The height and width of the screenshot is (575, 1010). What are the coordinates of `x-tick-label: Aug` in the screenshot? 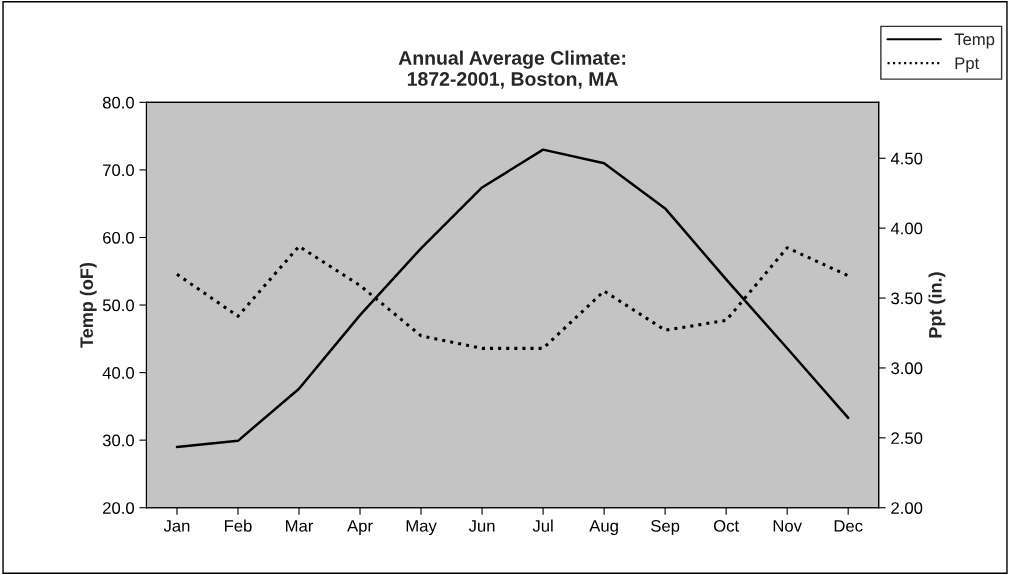 It's located at (603, 528).